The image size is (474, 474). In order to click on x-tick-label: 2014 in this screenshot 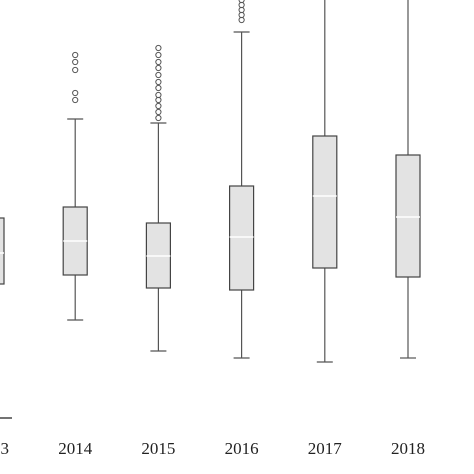, I will do `click(75, 448)`.